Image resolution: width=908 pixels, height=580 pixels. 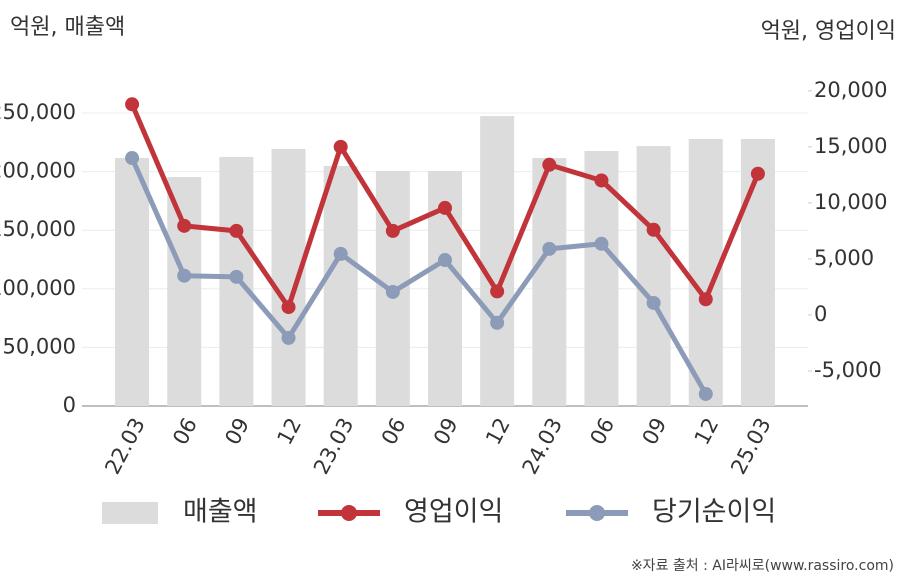 I want to click on y-tick-label: 250,000, so click(x=38, y=112).